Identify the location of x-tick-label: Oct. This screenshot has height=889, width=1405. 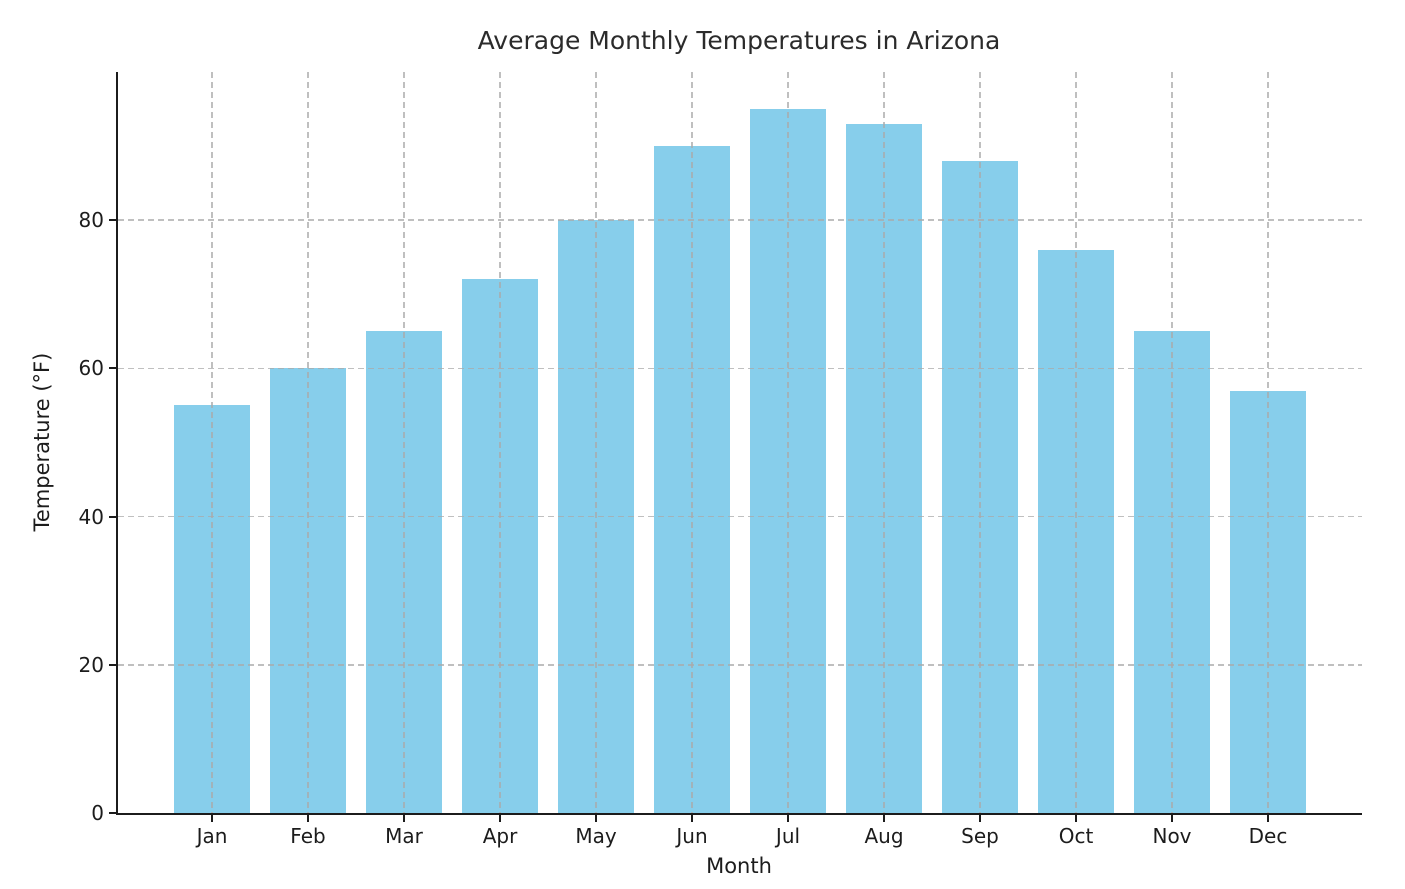
(1076, 836).